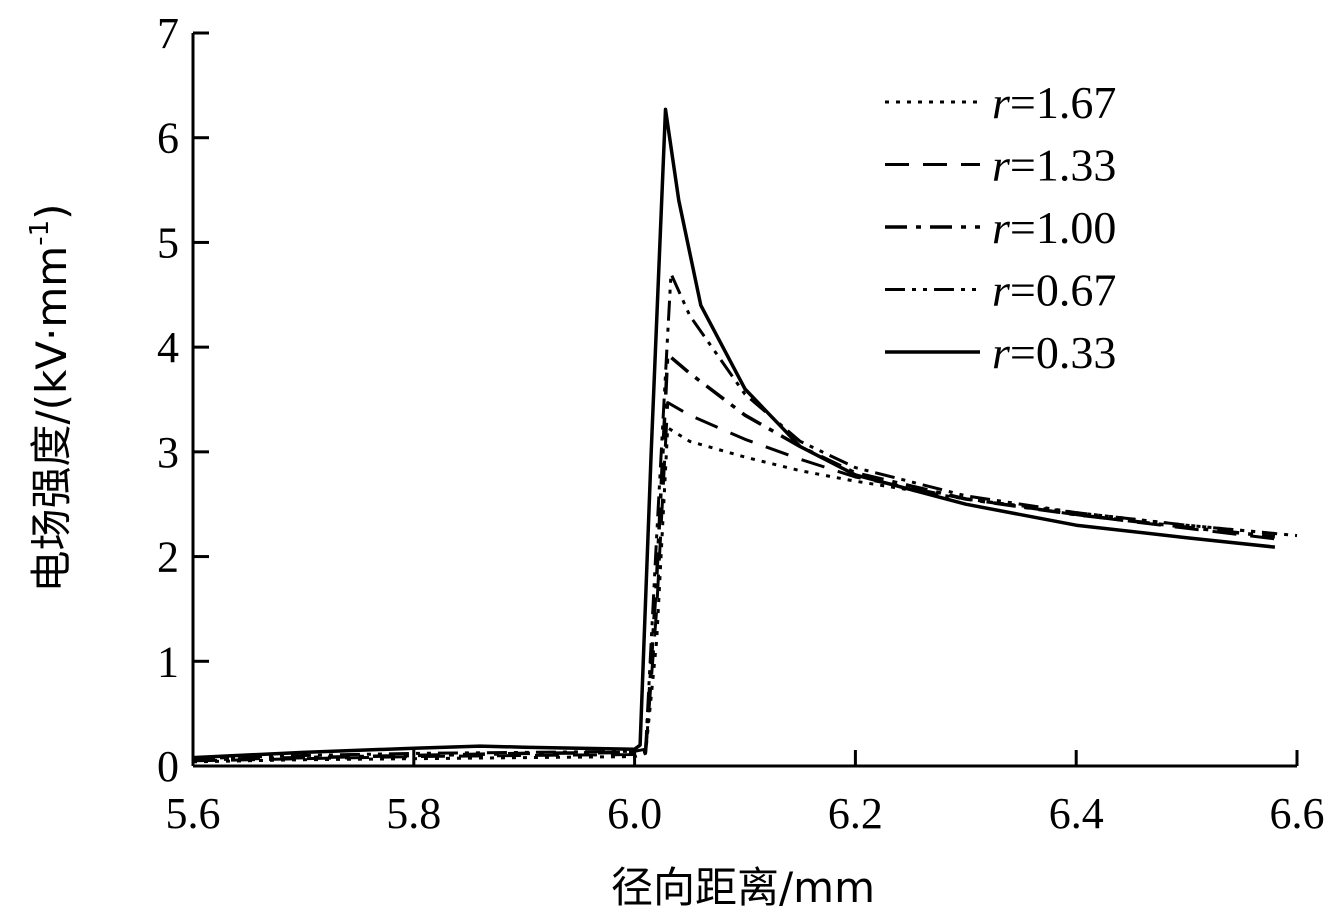  Describe the element at coordinates (168, 766) in the screenshot. I see `y-tick-label: 0` at that location.